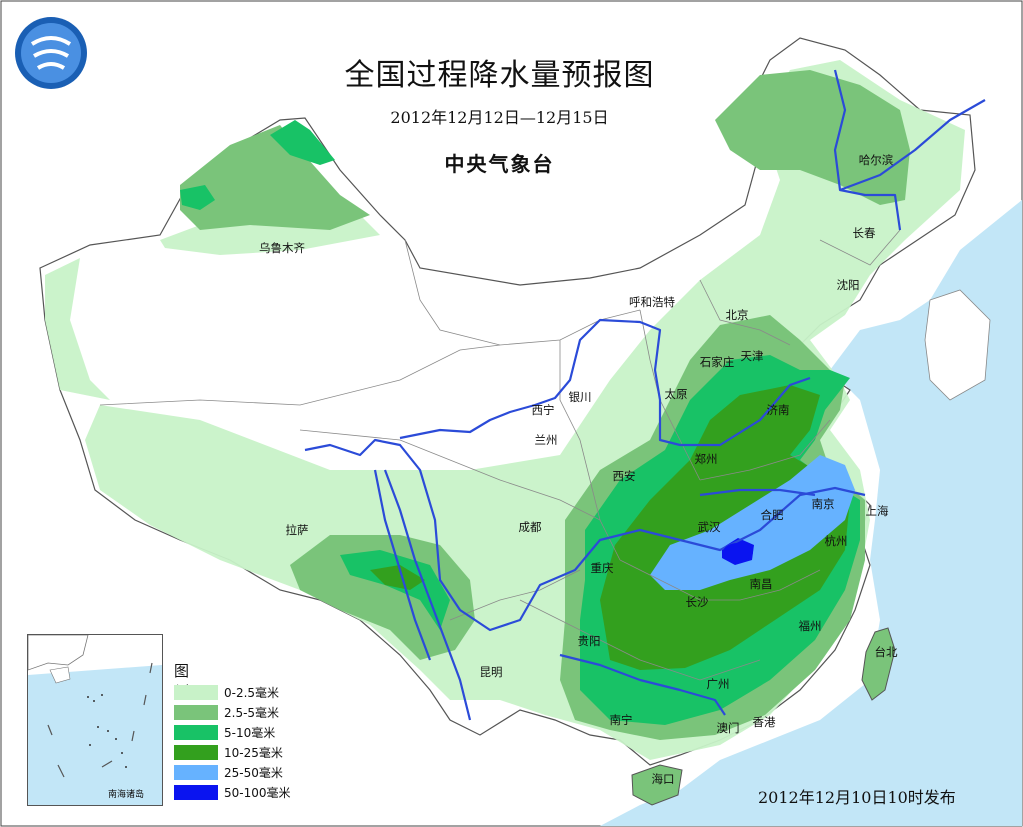 This screenshot has height=827, width=1023. What do you see at coordinates (663, 779) in the screenshot?
I see `city-label: 海口` at bounding box center [663, 779].